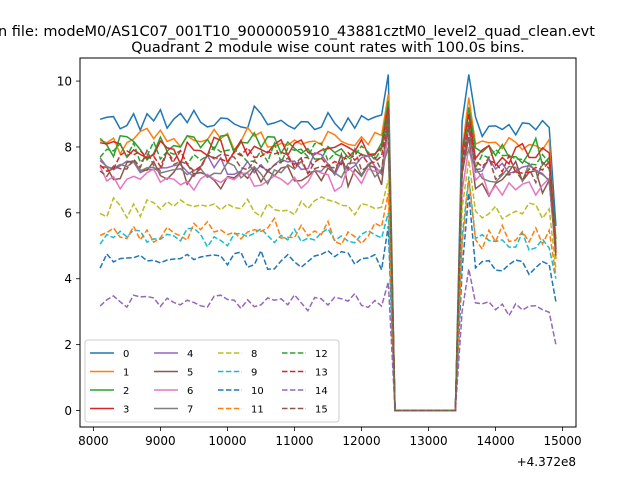 This screenshot has width=640, height=480. Describe the element at coordinates (64, 82) in the screenshot. I see `y-tick-label: 10` at that location.